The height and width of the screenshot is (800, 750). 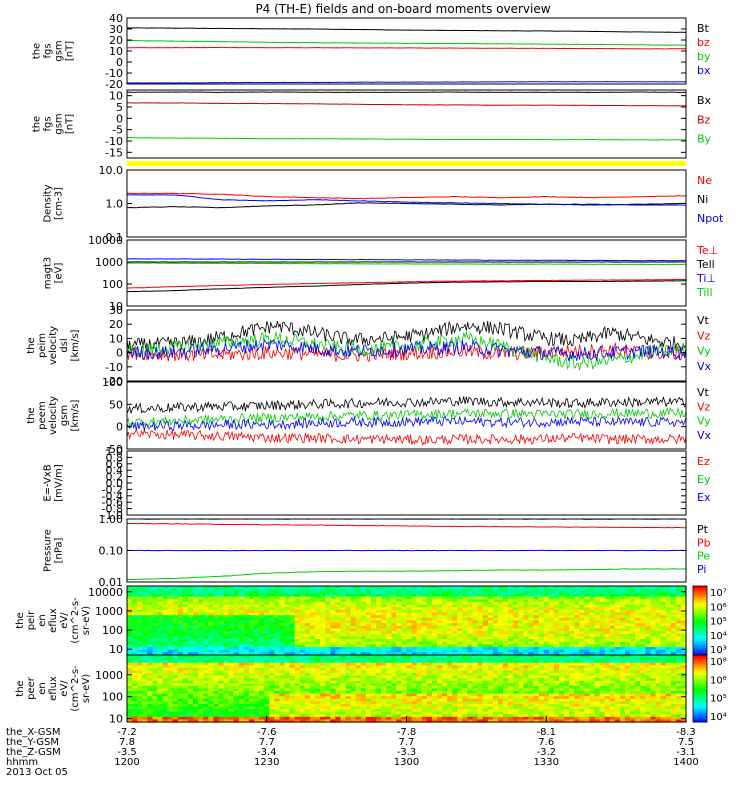 I want to click on colorbar-step, so click(x=700, y=594).